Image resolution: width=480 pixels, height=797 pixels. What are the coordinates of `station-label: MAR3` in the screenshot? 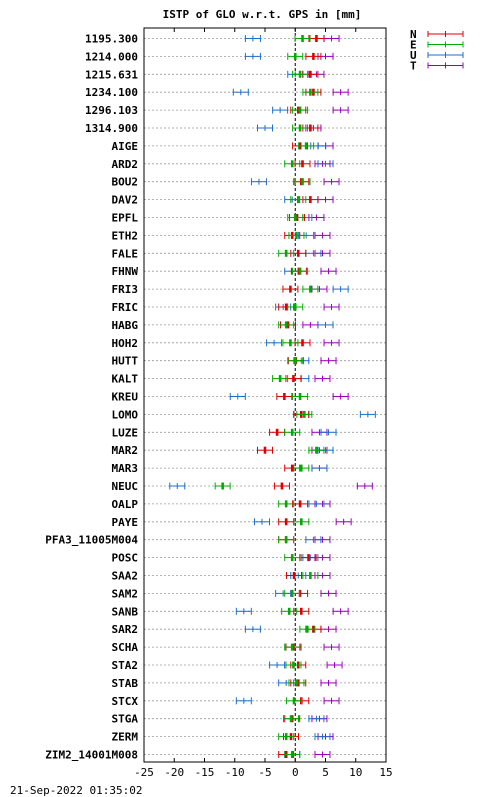 It's located at (125, 468).